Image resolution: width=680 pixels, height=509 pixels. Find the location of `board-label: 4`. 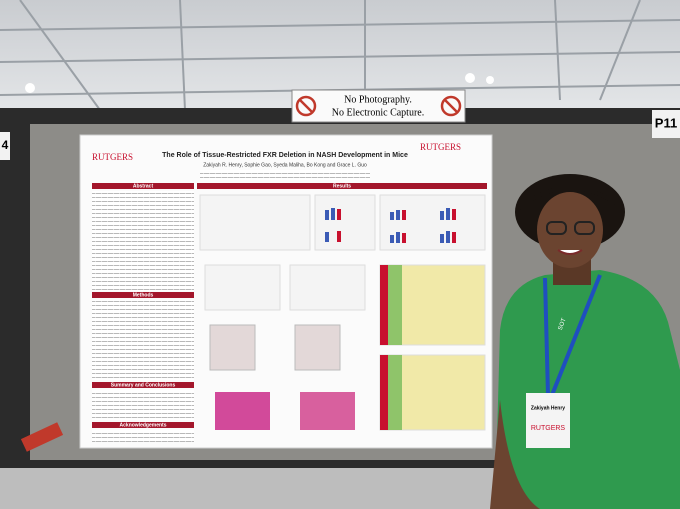

board-label: 4 is located at coordinates (5, 145).